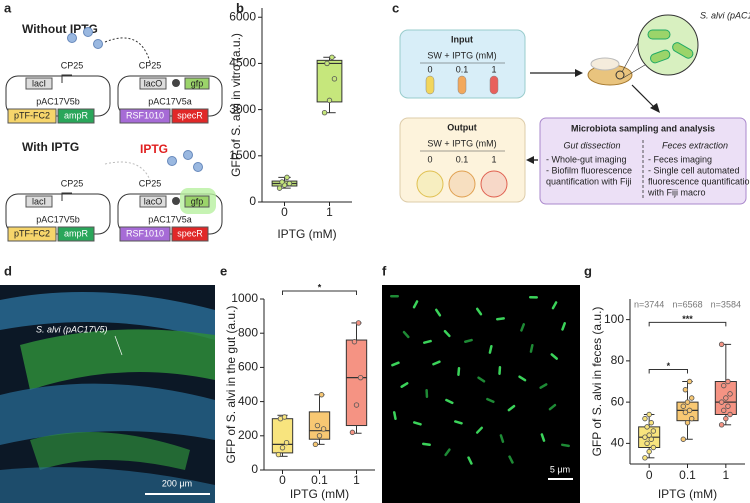 The height and width of the screenshot is (503, 750). I want to click on gene-label: lacI, so click(39, 201).